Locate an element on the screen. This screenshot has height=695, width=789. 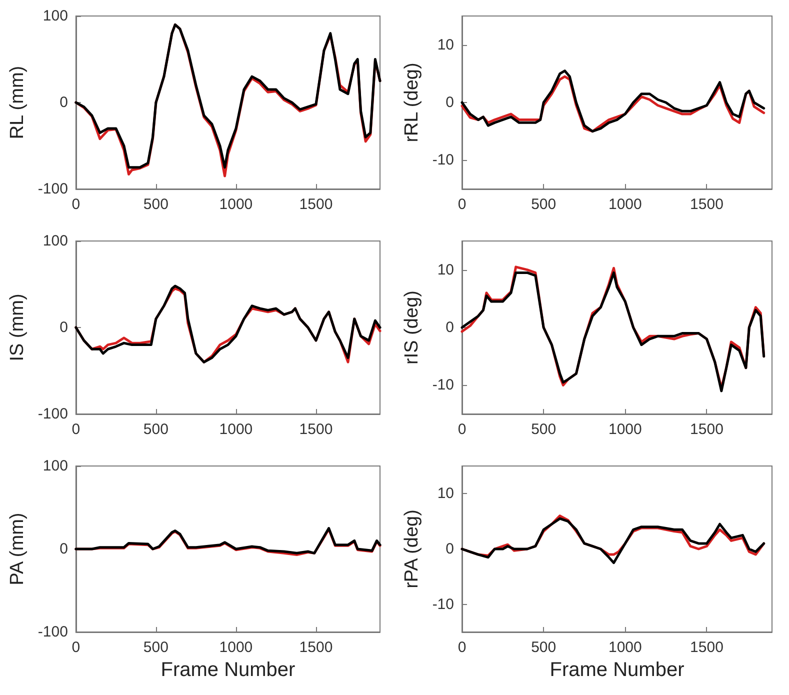
y-axis-title: rRL (deg) is located at coordinates (411, 102).